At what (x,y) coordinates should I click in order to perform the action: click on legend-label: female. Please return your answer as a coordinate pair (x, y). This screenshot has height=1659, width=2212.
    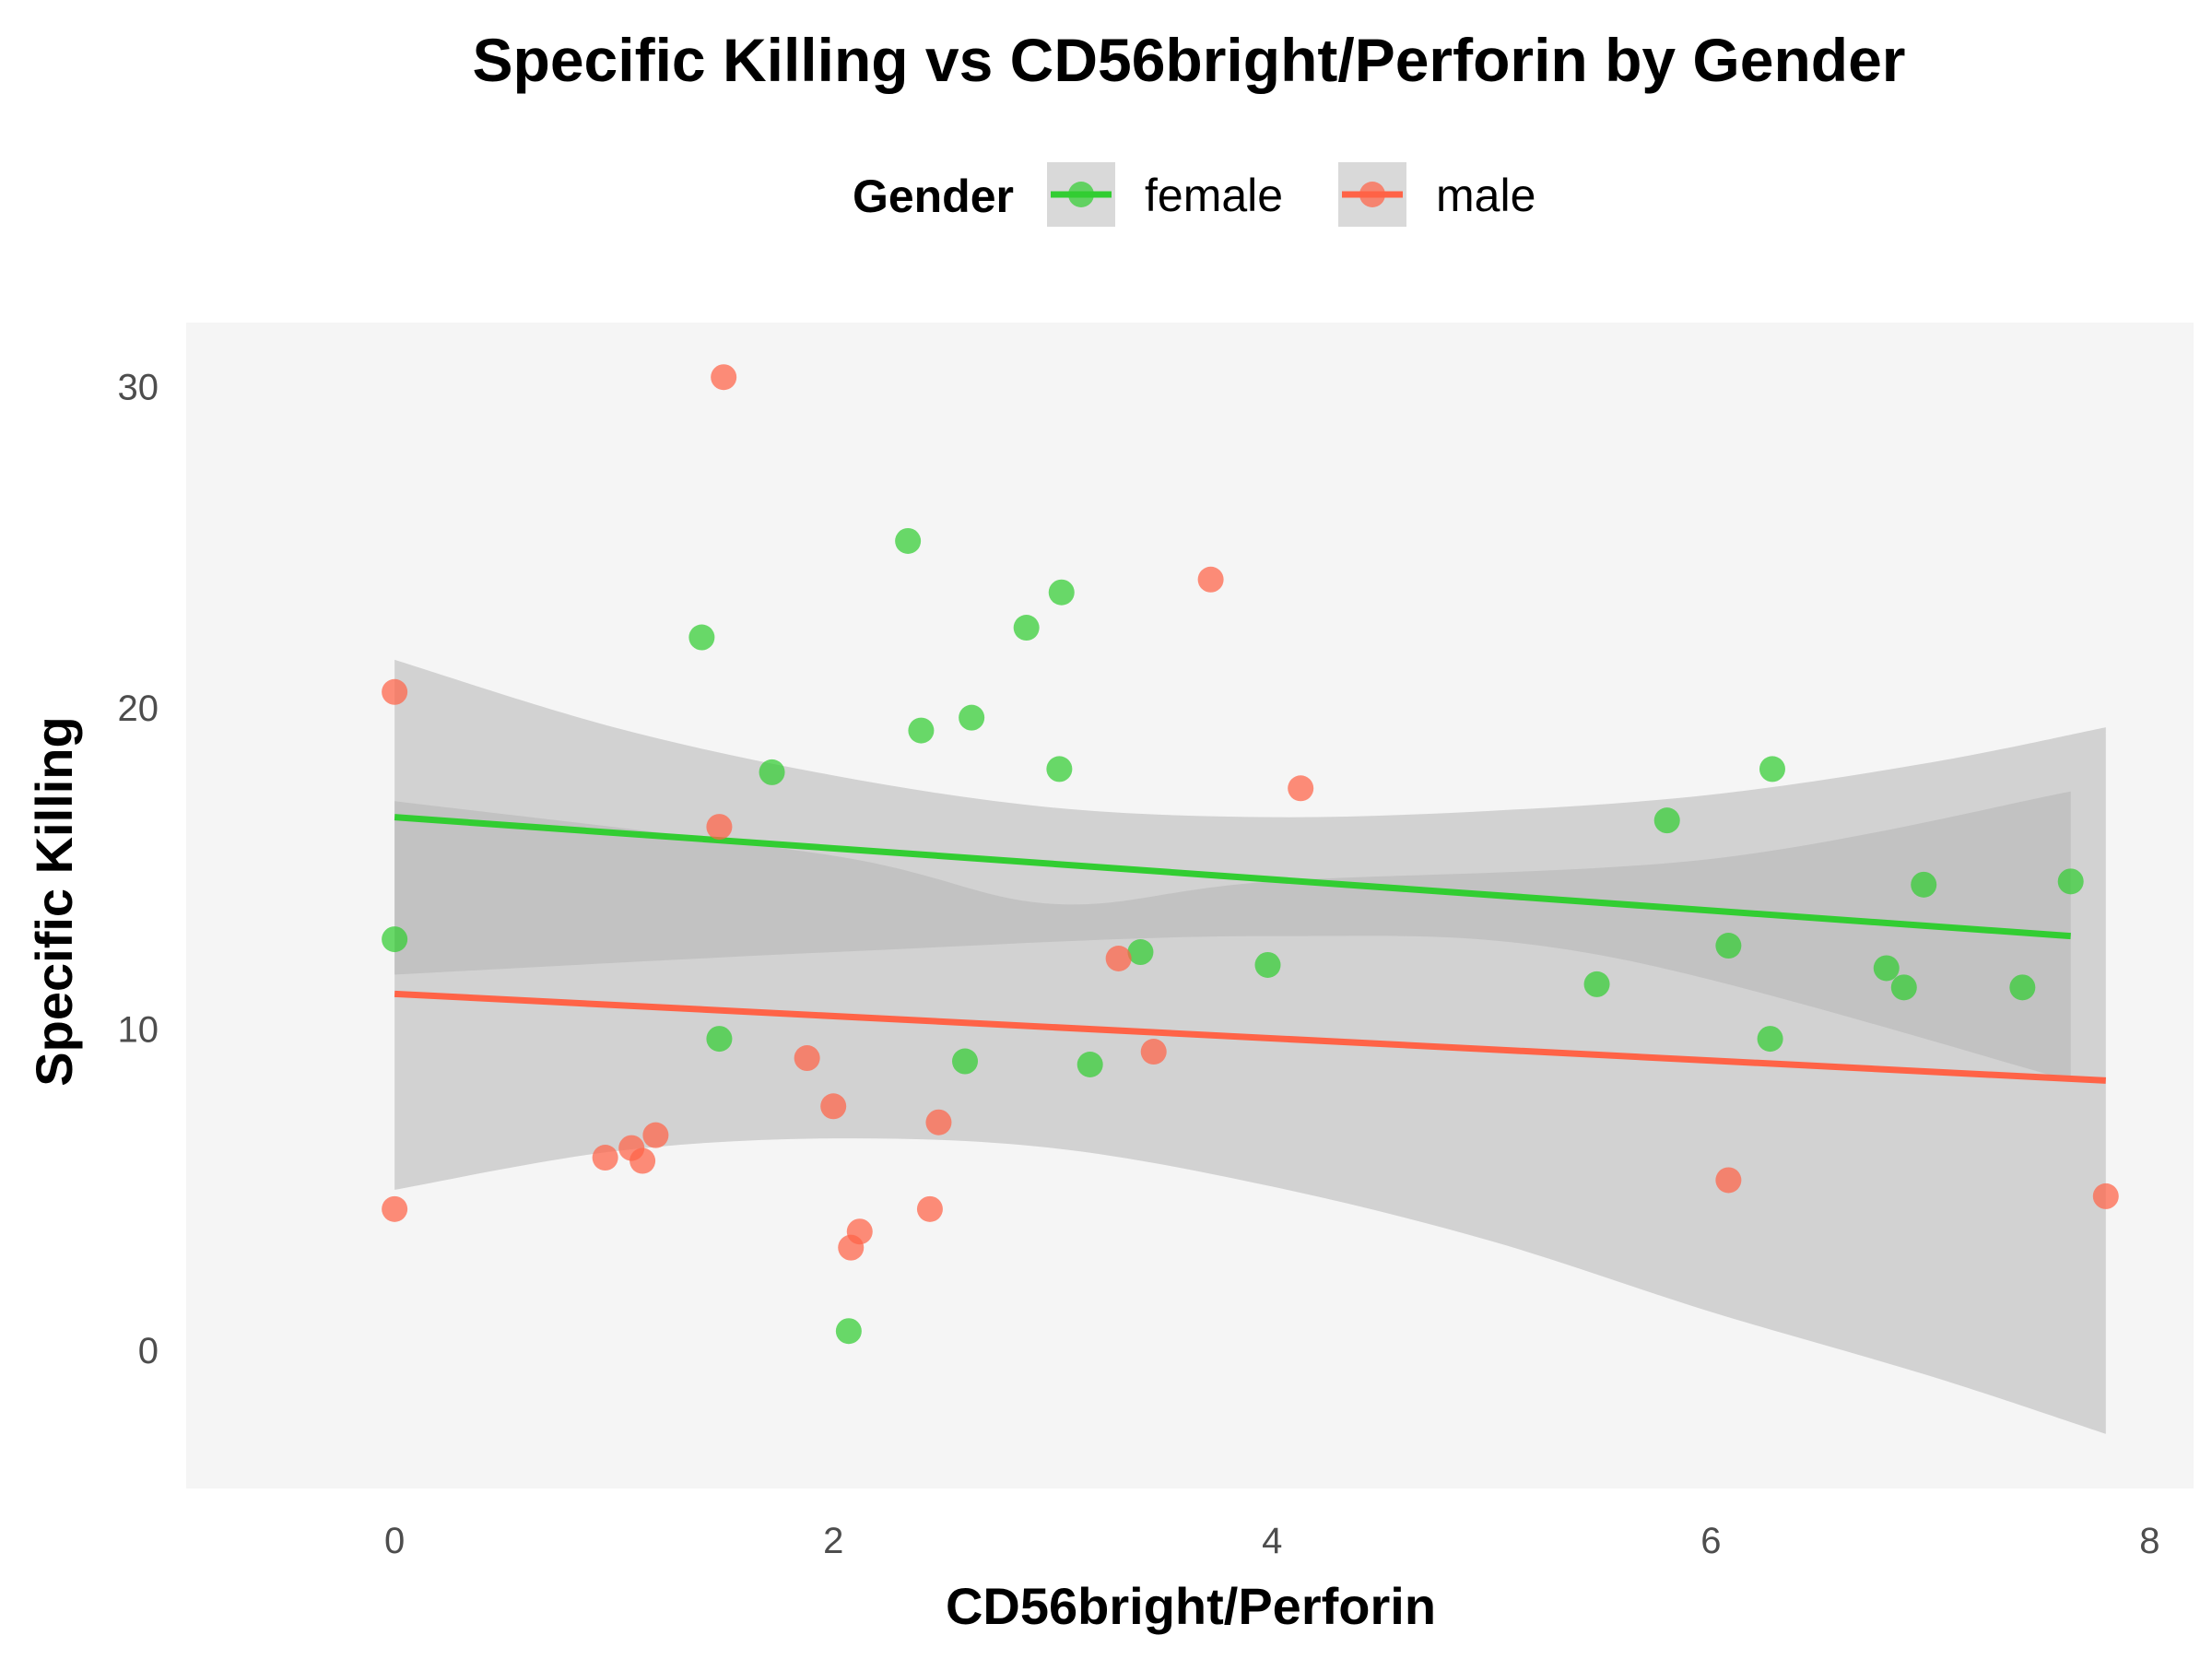
    Looking at the image, I should click on (1214, 195).